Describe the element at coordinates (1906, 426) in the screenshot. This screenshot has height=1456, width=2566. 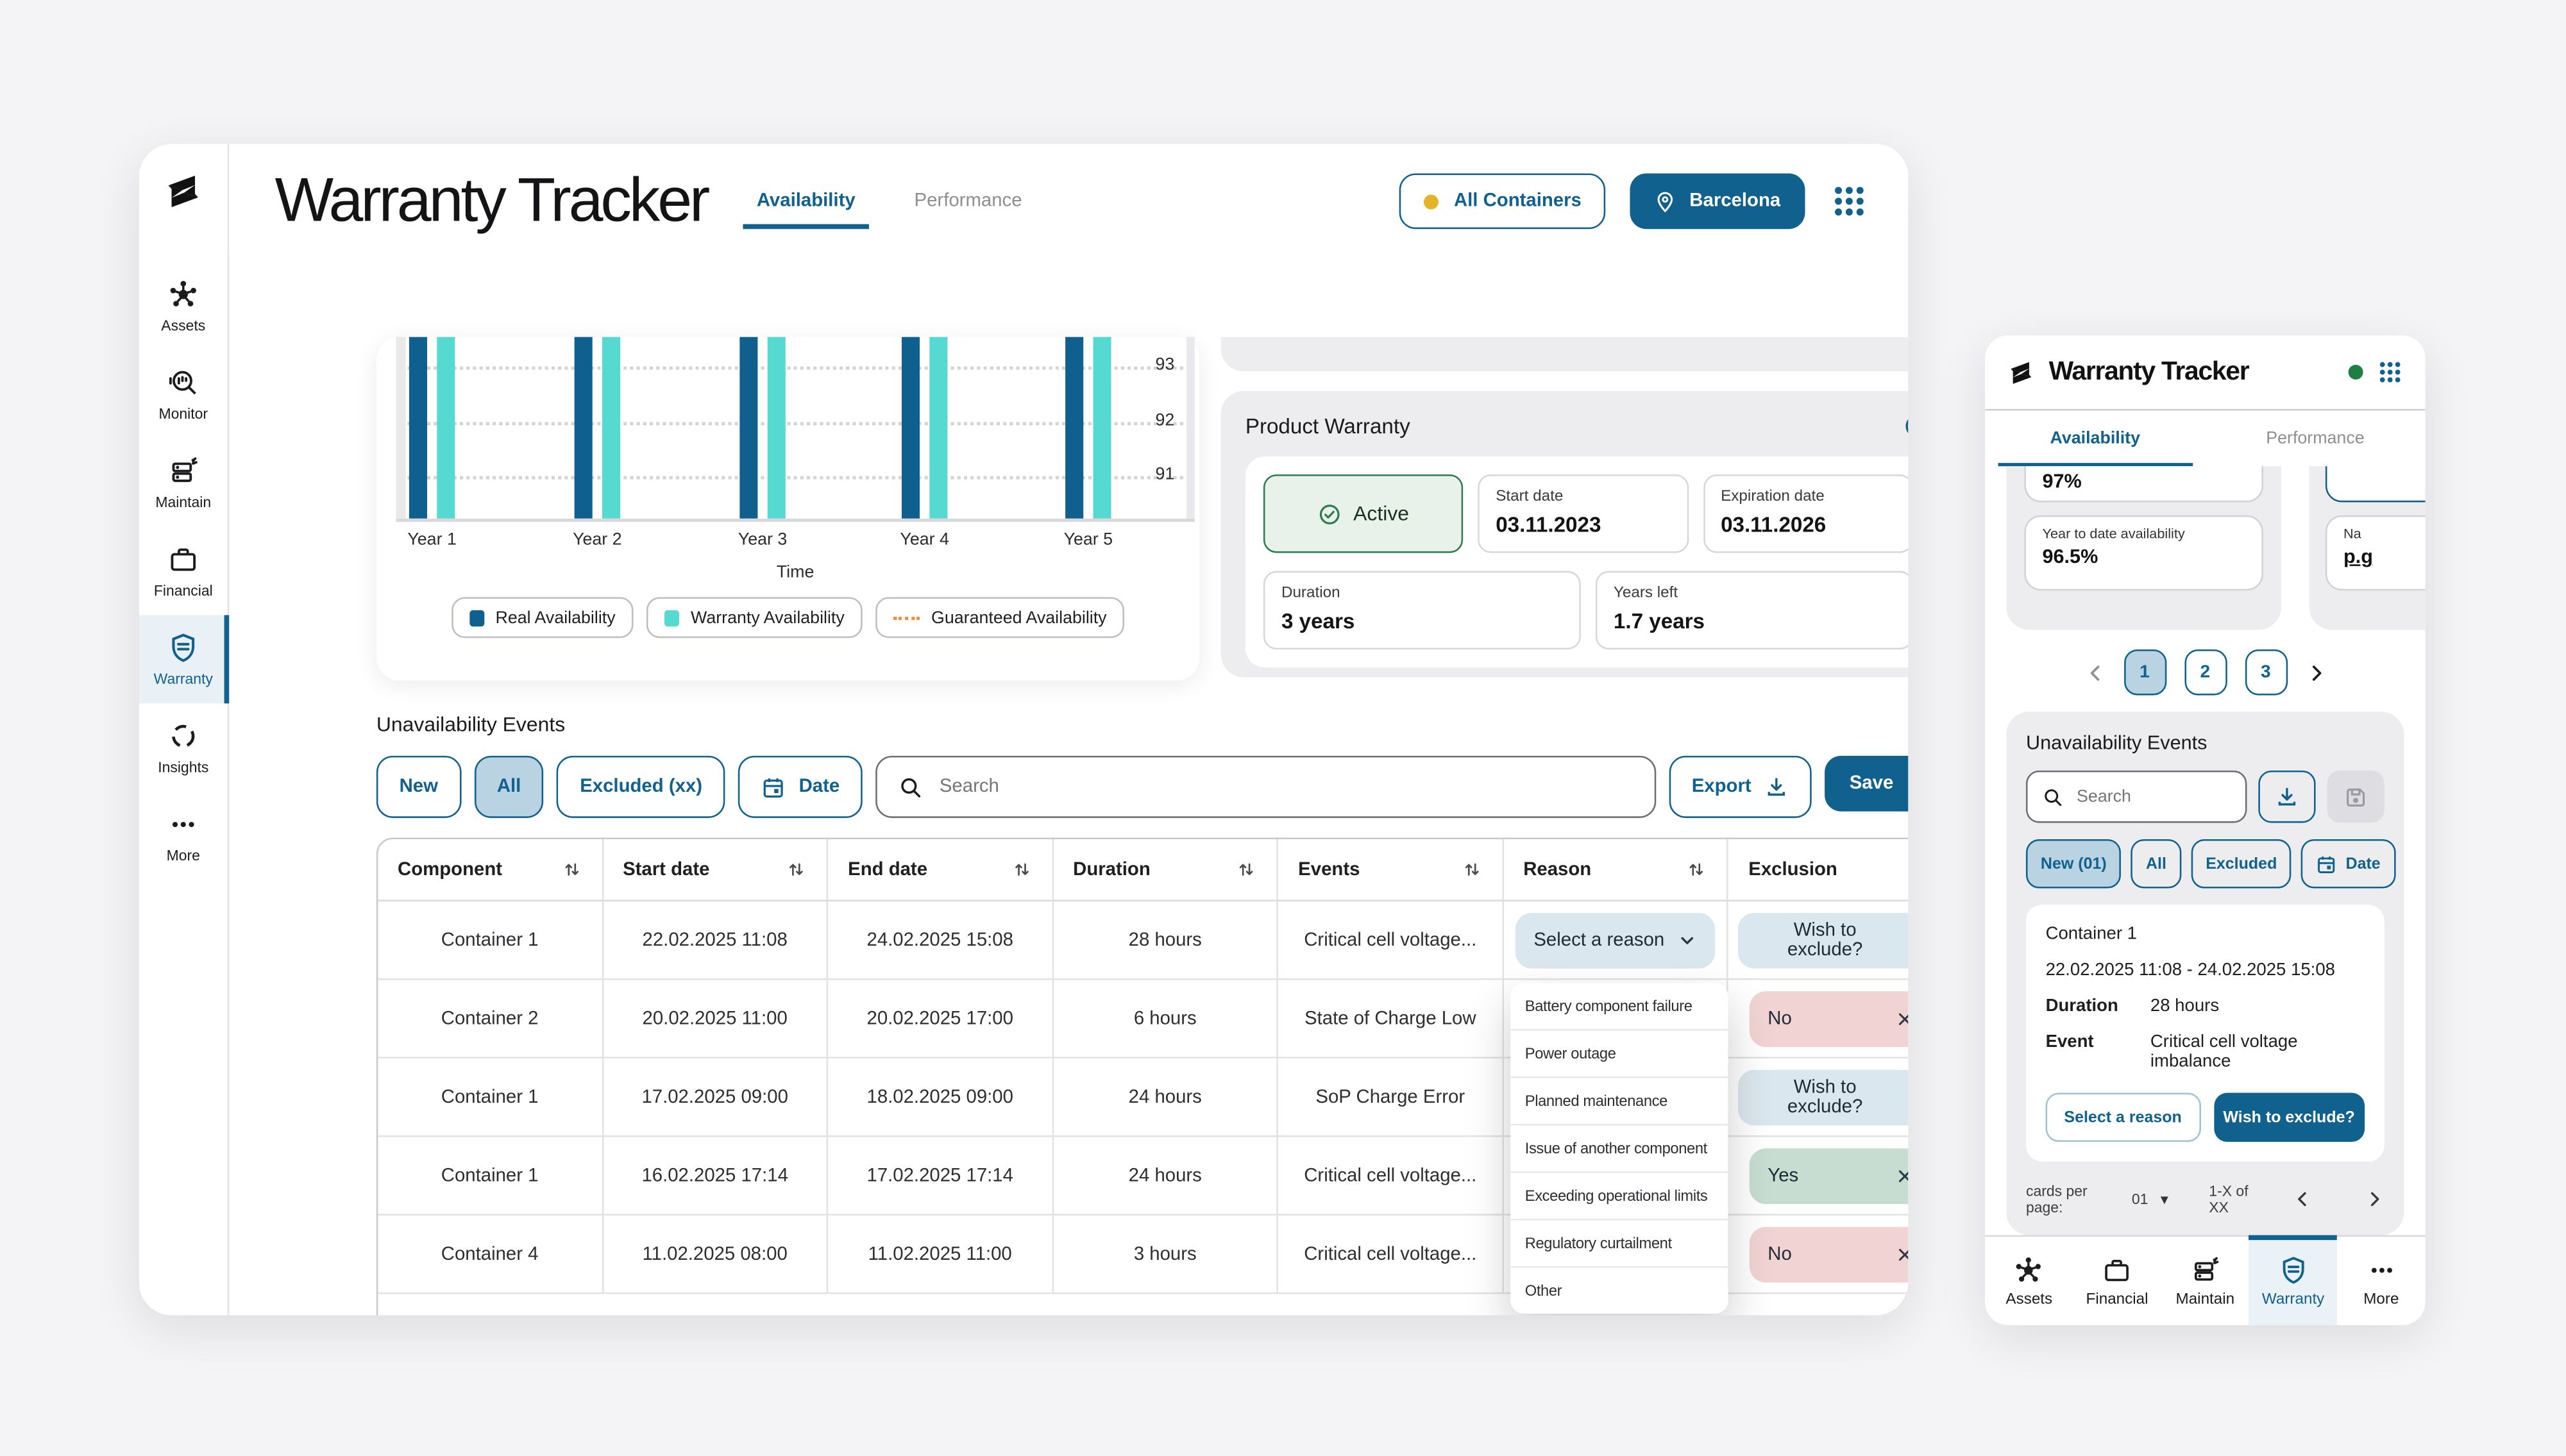
I see `info-icon` at that location.